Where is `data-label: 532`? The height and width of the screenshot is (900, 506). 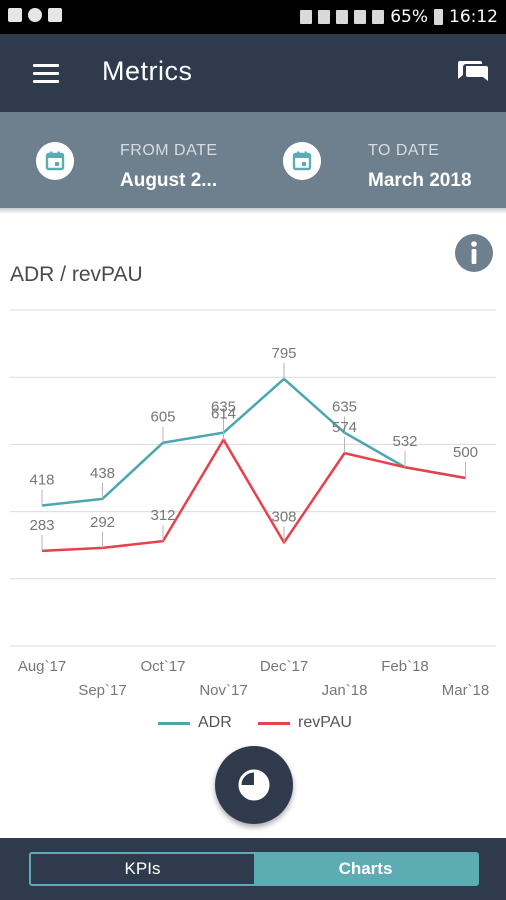 data-label: 532 is located at coordinates (404, 441).